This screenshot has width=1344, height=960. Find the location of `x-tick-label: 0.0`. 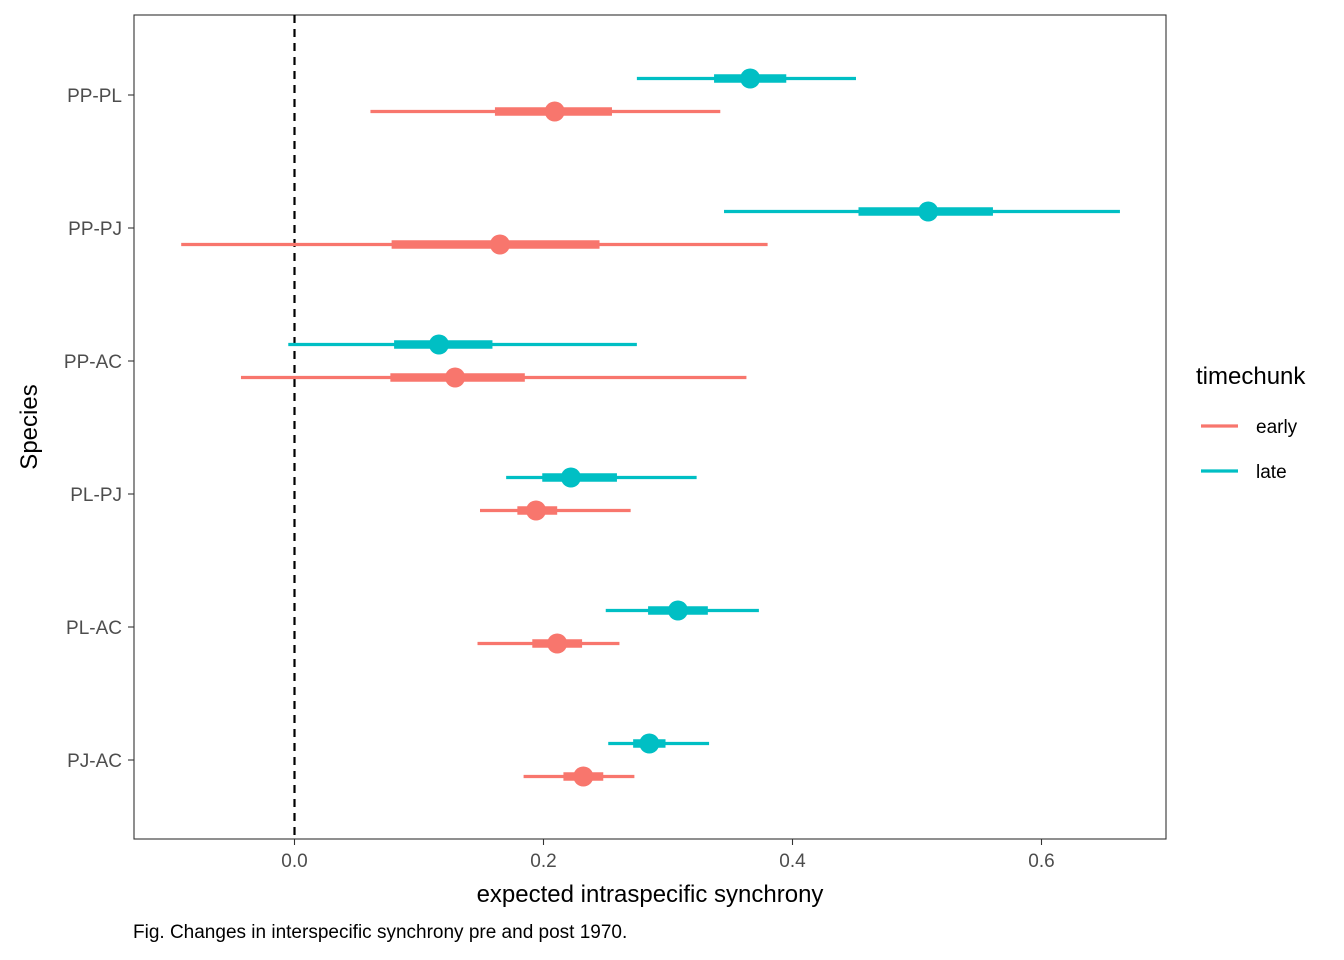

x-tick-label: 0.0 is located at coordinates (294, 861).